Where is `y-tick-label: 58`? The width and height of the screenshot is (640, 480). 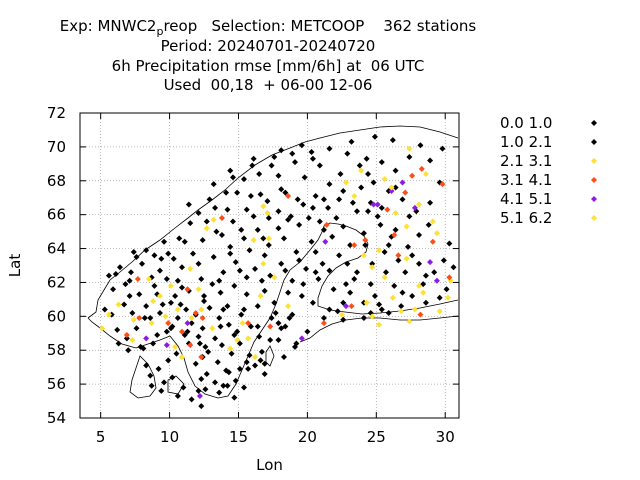
y-tick-label: 58 is located at coordinates (56, 350).